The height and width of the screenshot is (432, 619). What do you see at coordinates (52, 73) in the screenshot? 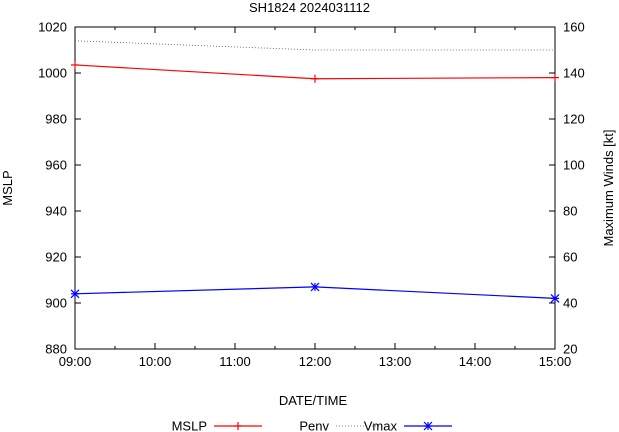
I see `y-tick-label: 1000` at bounding box center [52, 73].